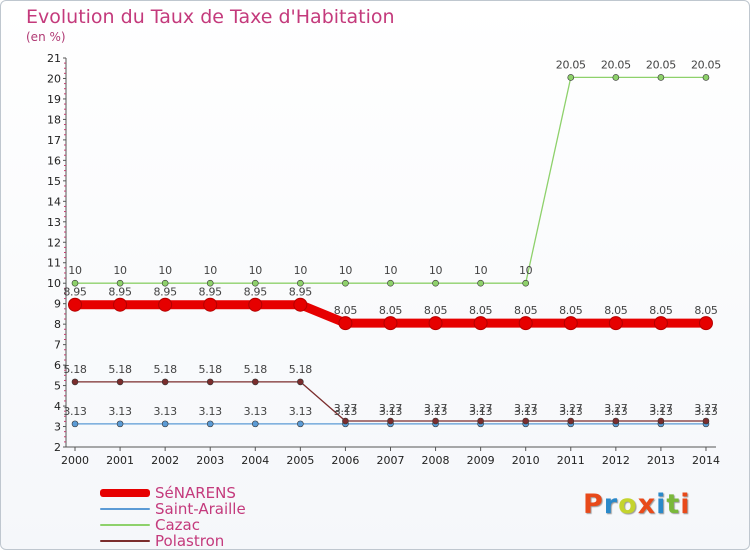 This screenshot has width=750, height=550. What do you see at coordinates (54, 58) in the screenshot?
I see `y-tick-label: 21` at bounding box center [54, 58].